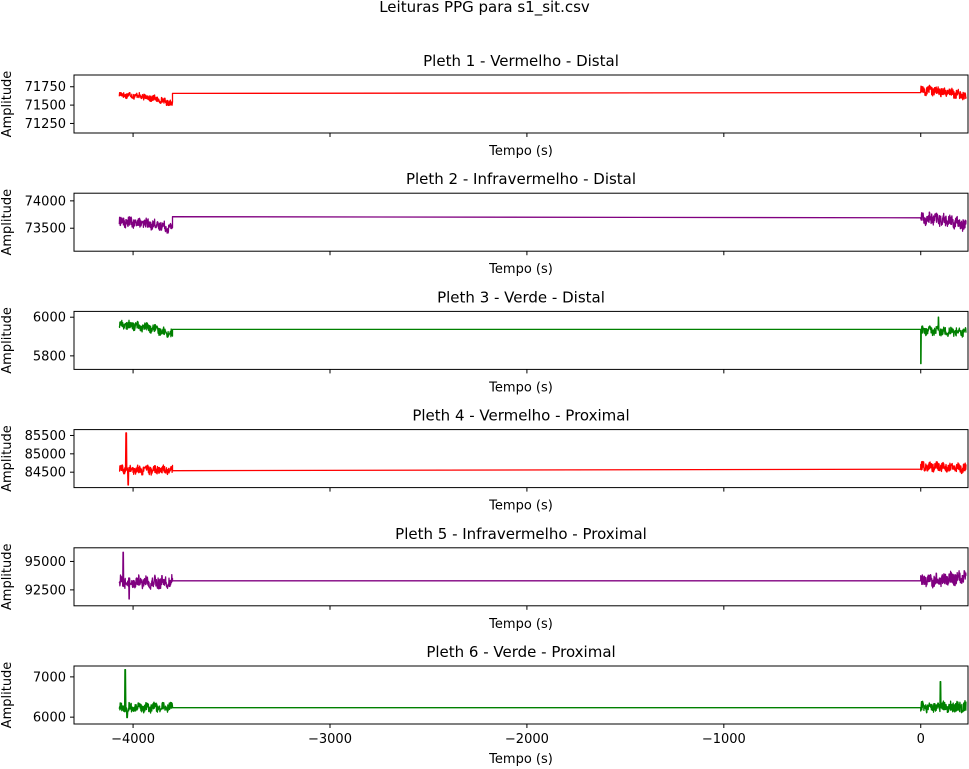  What do you see at coordinates (520, 652) in the screenshot?
I see `subplot-title: Pleth 6 - Verde - Proximal` at bounding box center [520, 652].